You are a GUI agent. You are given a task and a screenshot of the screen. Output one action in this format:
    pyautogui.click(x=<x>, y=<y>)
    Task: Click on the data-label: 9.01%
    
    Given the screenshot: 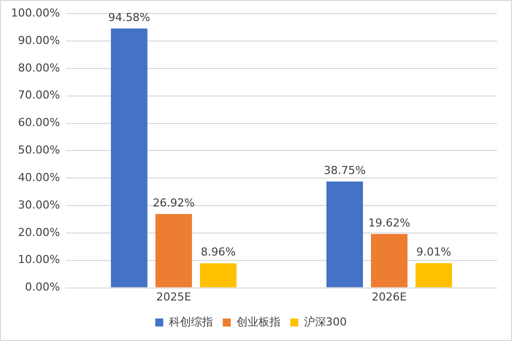 What is the action you would take?
    pyautogui.click(x=434, y=251)
    